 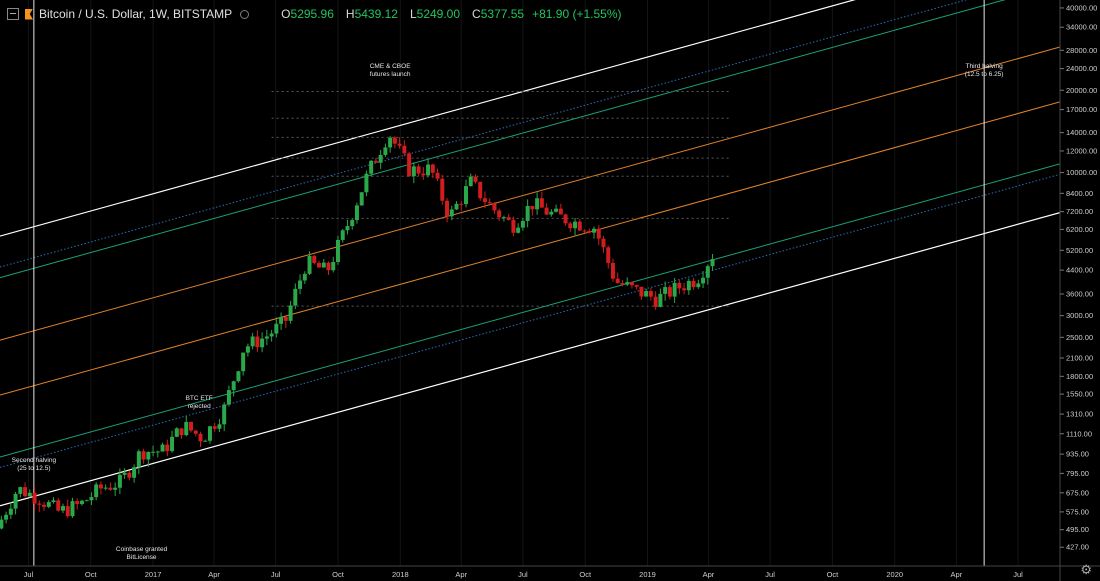 What do you see at coordinates (1081, 68) in the screenshot?
I see `price-tick-label: 24000.00` at bounding box center [1081, 68].